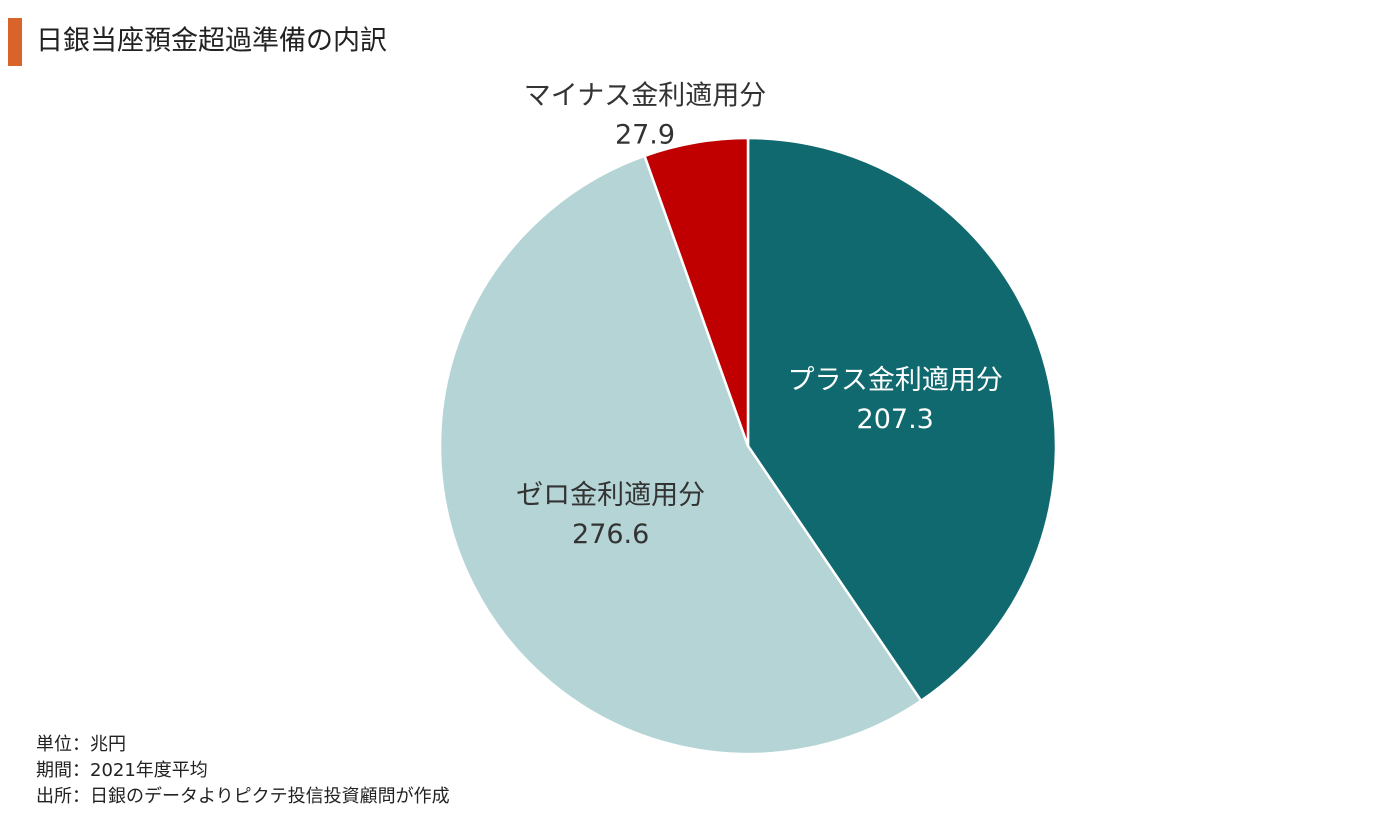  Describe the element at coordinates (243, 796) in the screenshot. I see `note: 出所：日銀のデータよりピクテ投信投資顧問が作成` at that location.